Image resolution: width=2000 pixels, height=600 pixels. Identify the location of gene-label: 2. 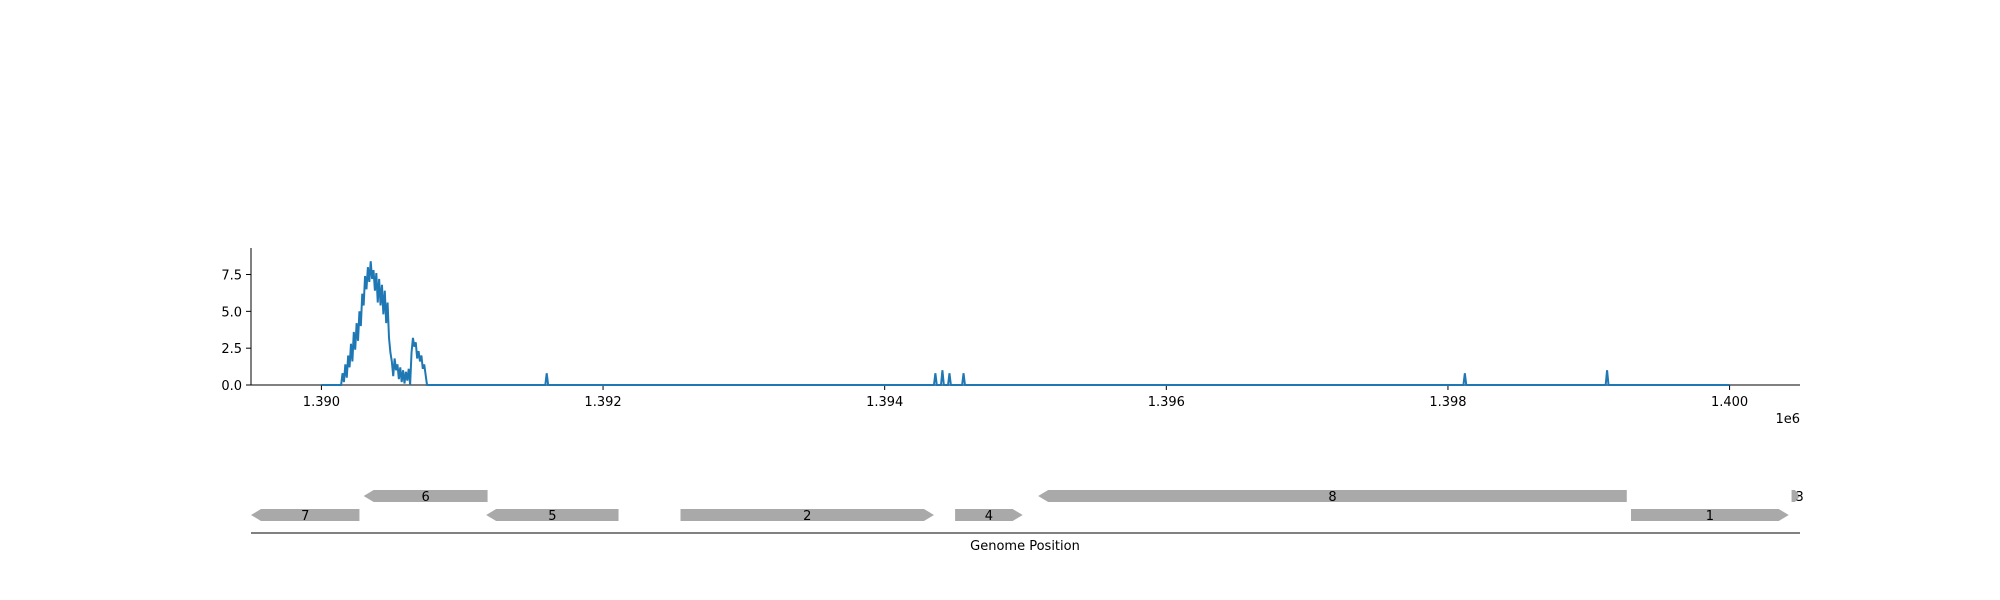
(807, 516).